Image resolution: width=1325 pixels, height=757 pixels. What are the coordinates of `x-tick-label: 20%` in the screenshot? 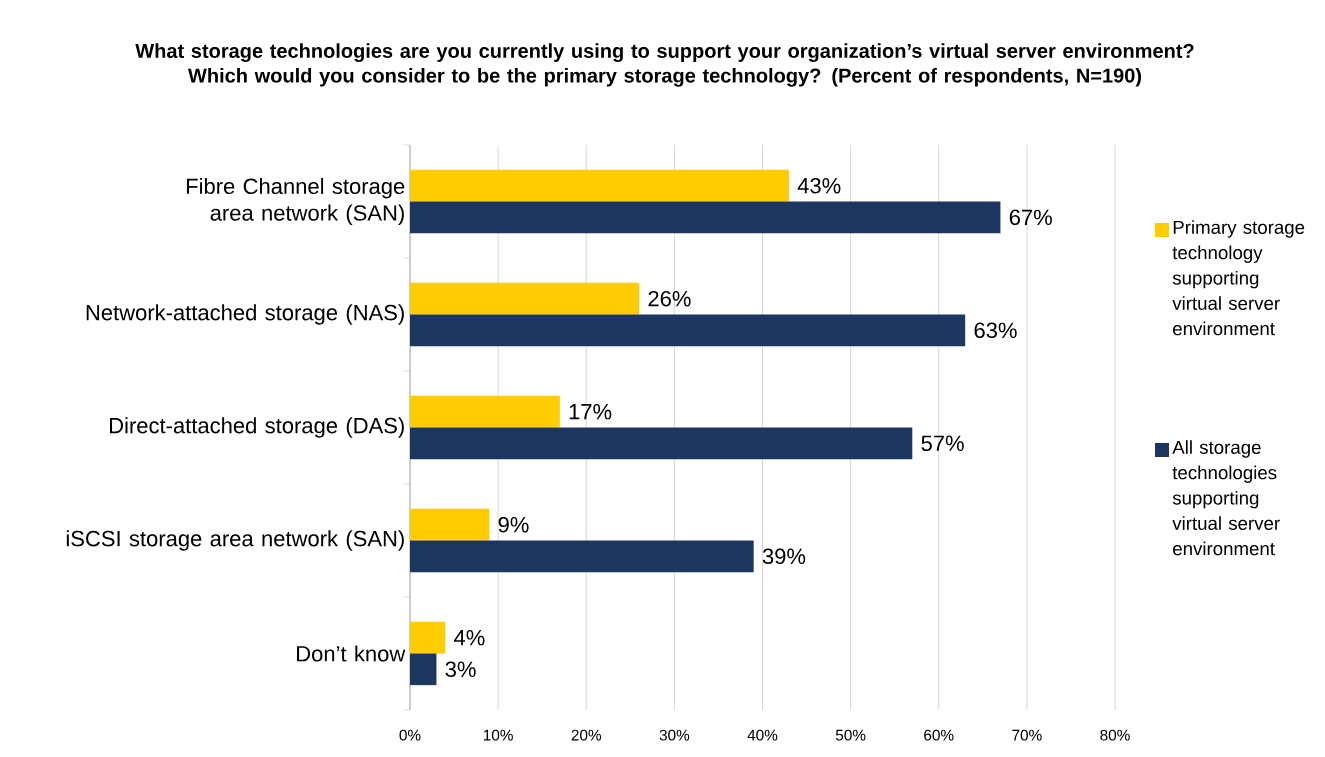 It's located at (586, 735).